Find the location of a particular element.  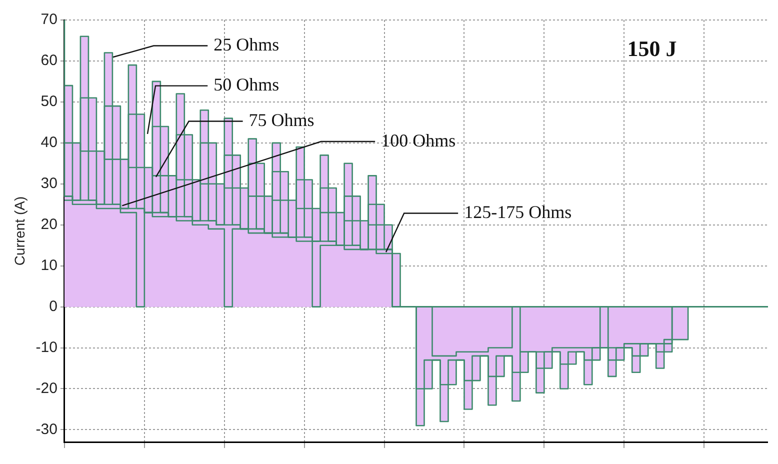

y-axis-title: Current (A) is located at coordinates (19, 231).